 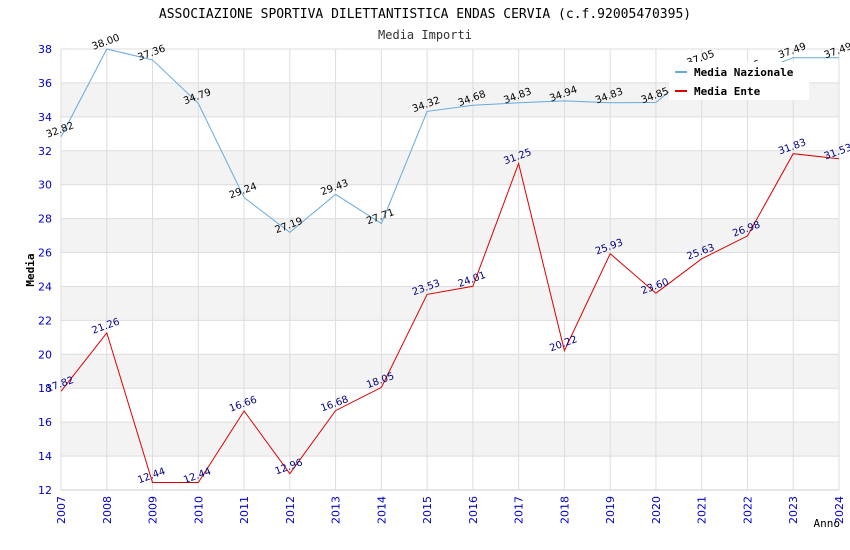 I want to click on x-tick-label: 2019, so click(x=610, y=510).